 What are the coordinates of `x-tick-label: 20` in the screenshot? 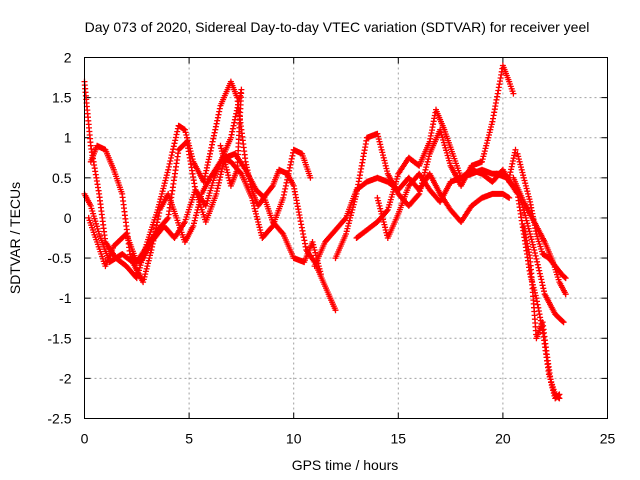 It's located at (503, 439).